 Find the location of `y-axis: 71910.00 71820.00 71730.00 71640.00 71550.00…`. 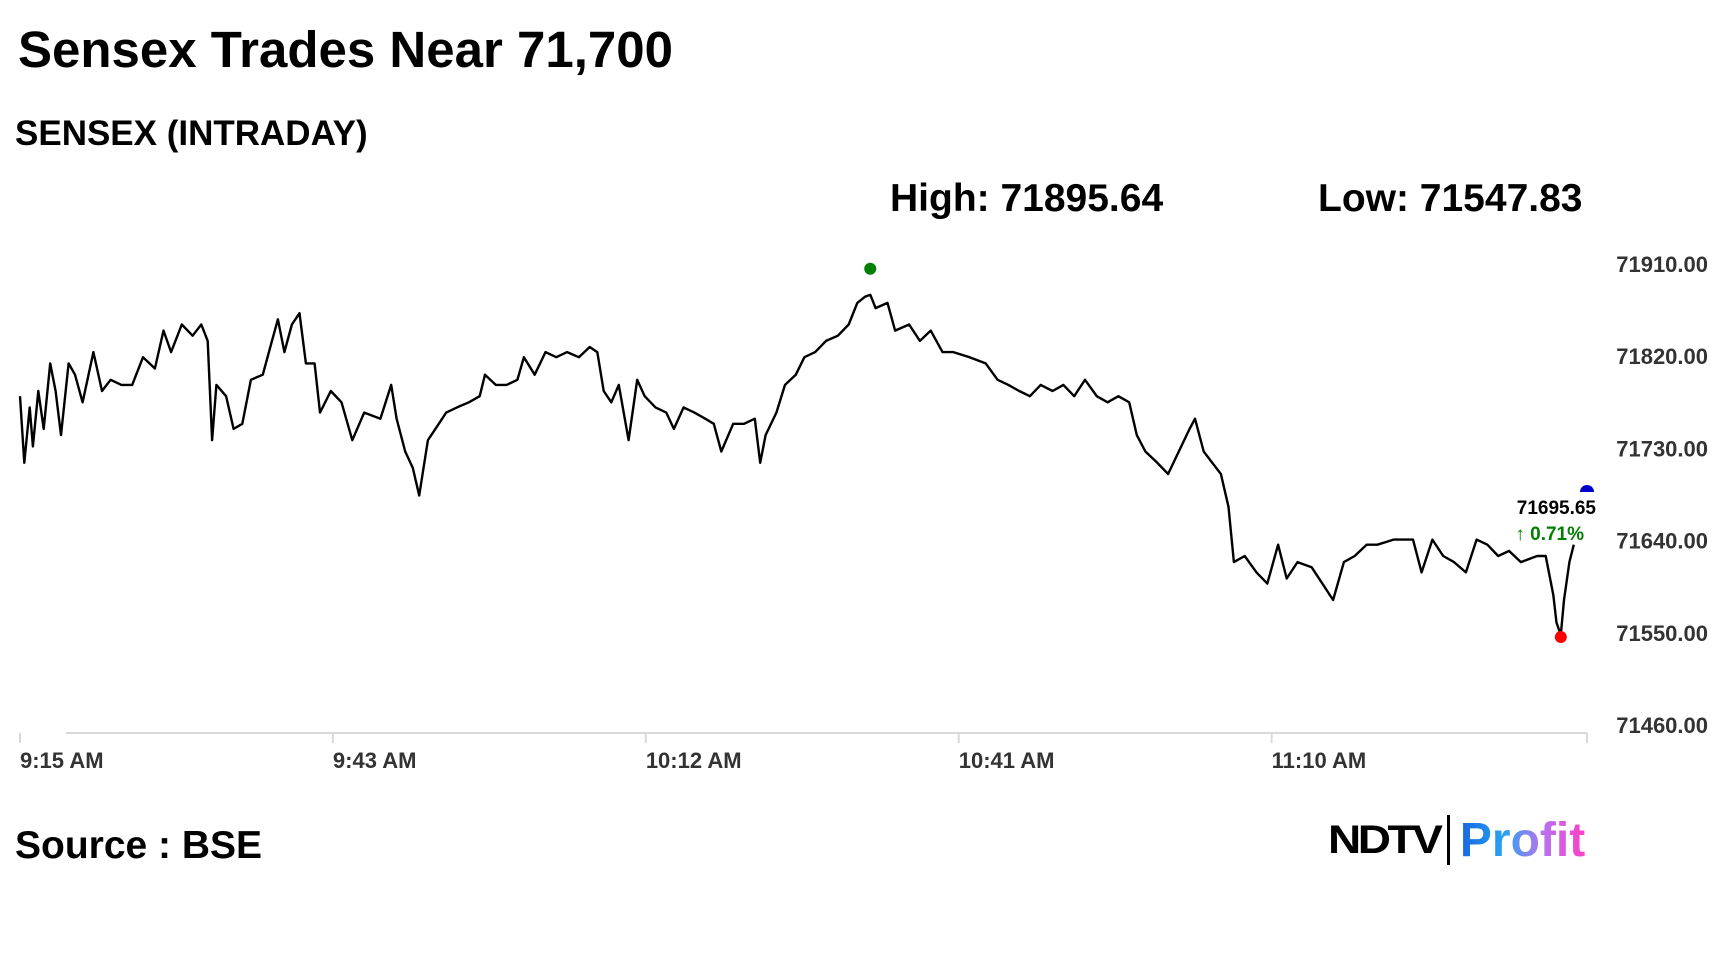

y-axis: 71910.00 71820.00 71730.00 71640.00 71550.00… is located at coordinates (1662, 495).